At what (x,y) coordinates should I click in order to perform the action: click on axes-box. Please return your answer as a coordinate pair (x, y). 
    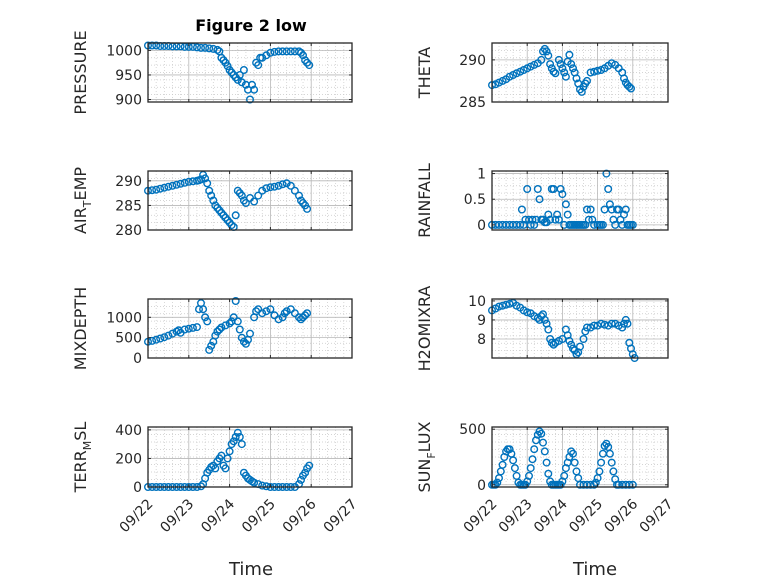
    Looking at the image, I should click on (580, 457).